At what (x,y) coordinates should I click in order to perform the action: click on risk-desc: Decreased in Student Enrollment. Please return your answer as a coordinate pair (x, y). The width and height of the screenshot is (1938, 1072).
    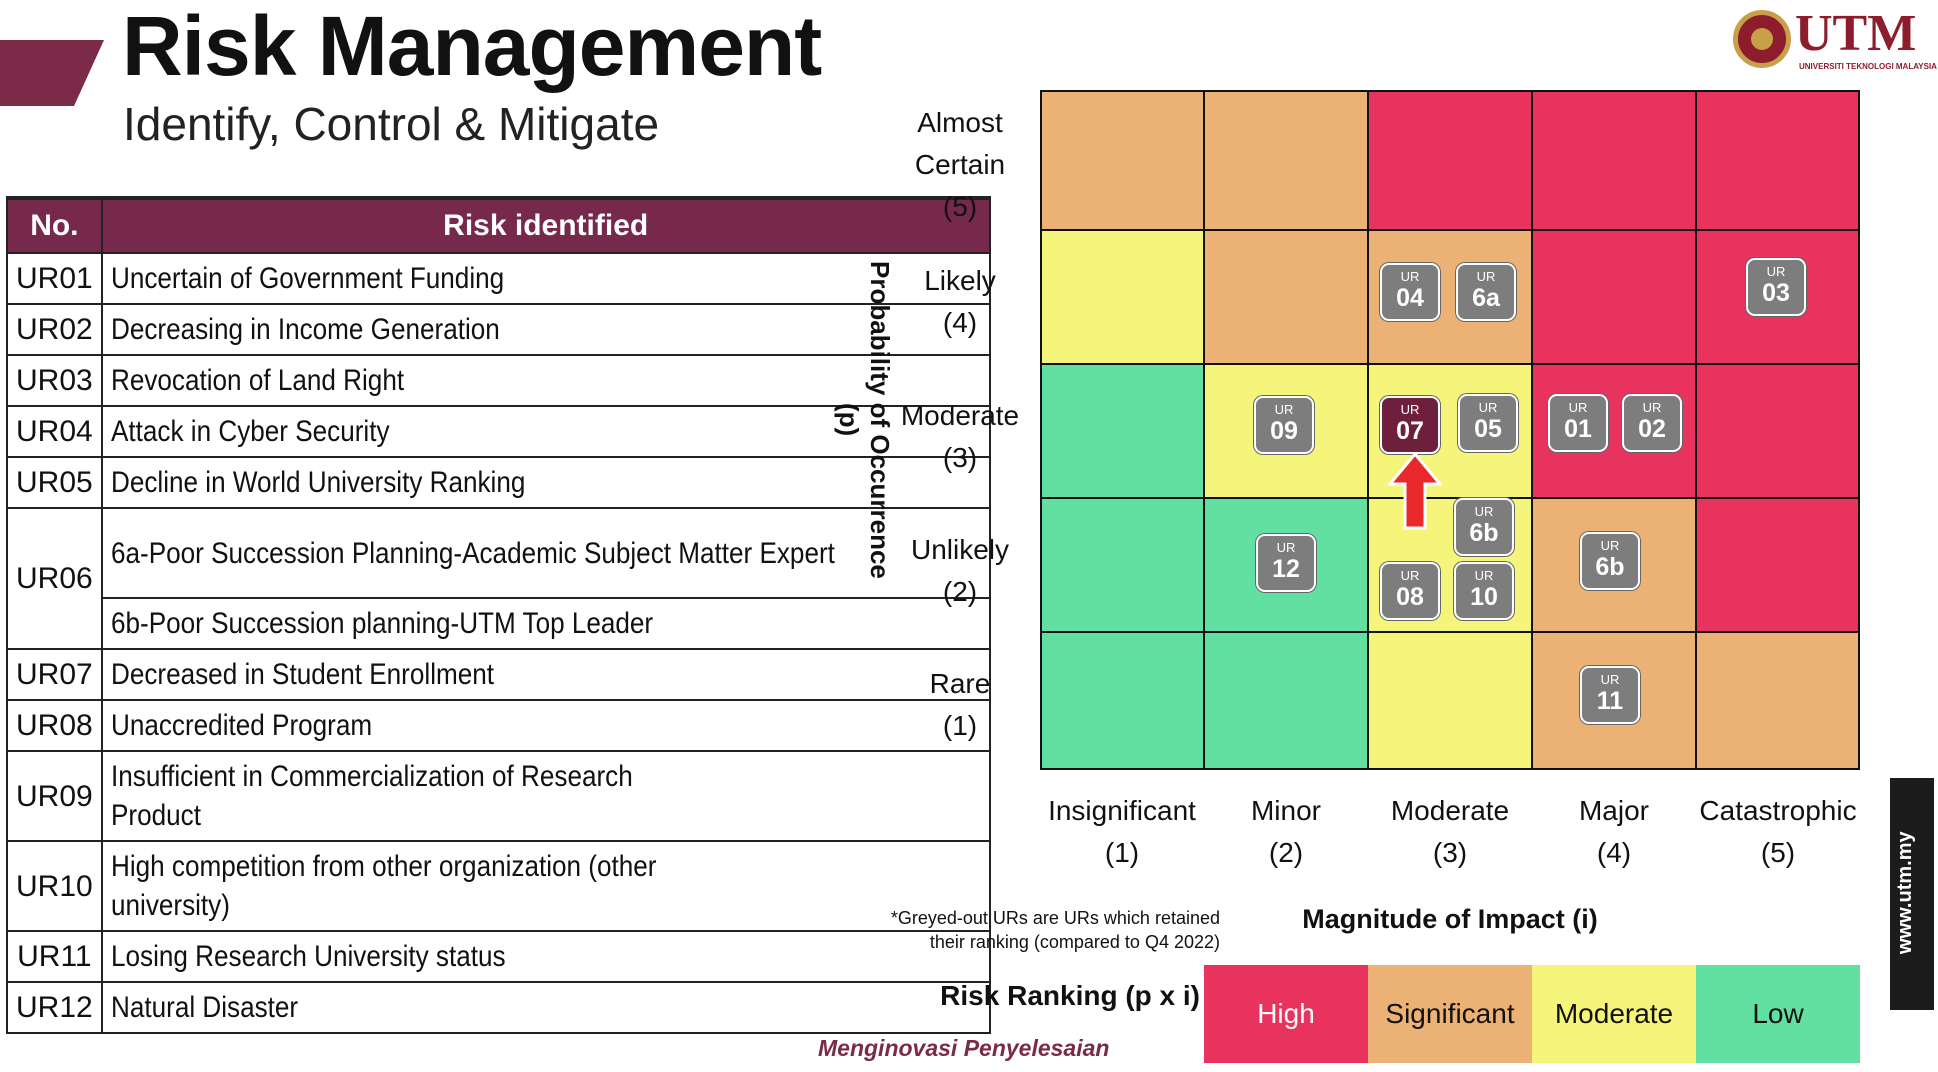
    Looking at the image, I should click on (545, 674).